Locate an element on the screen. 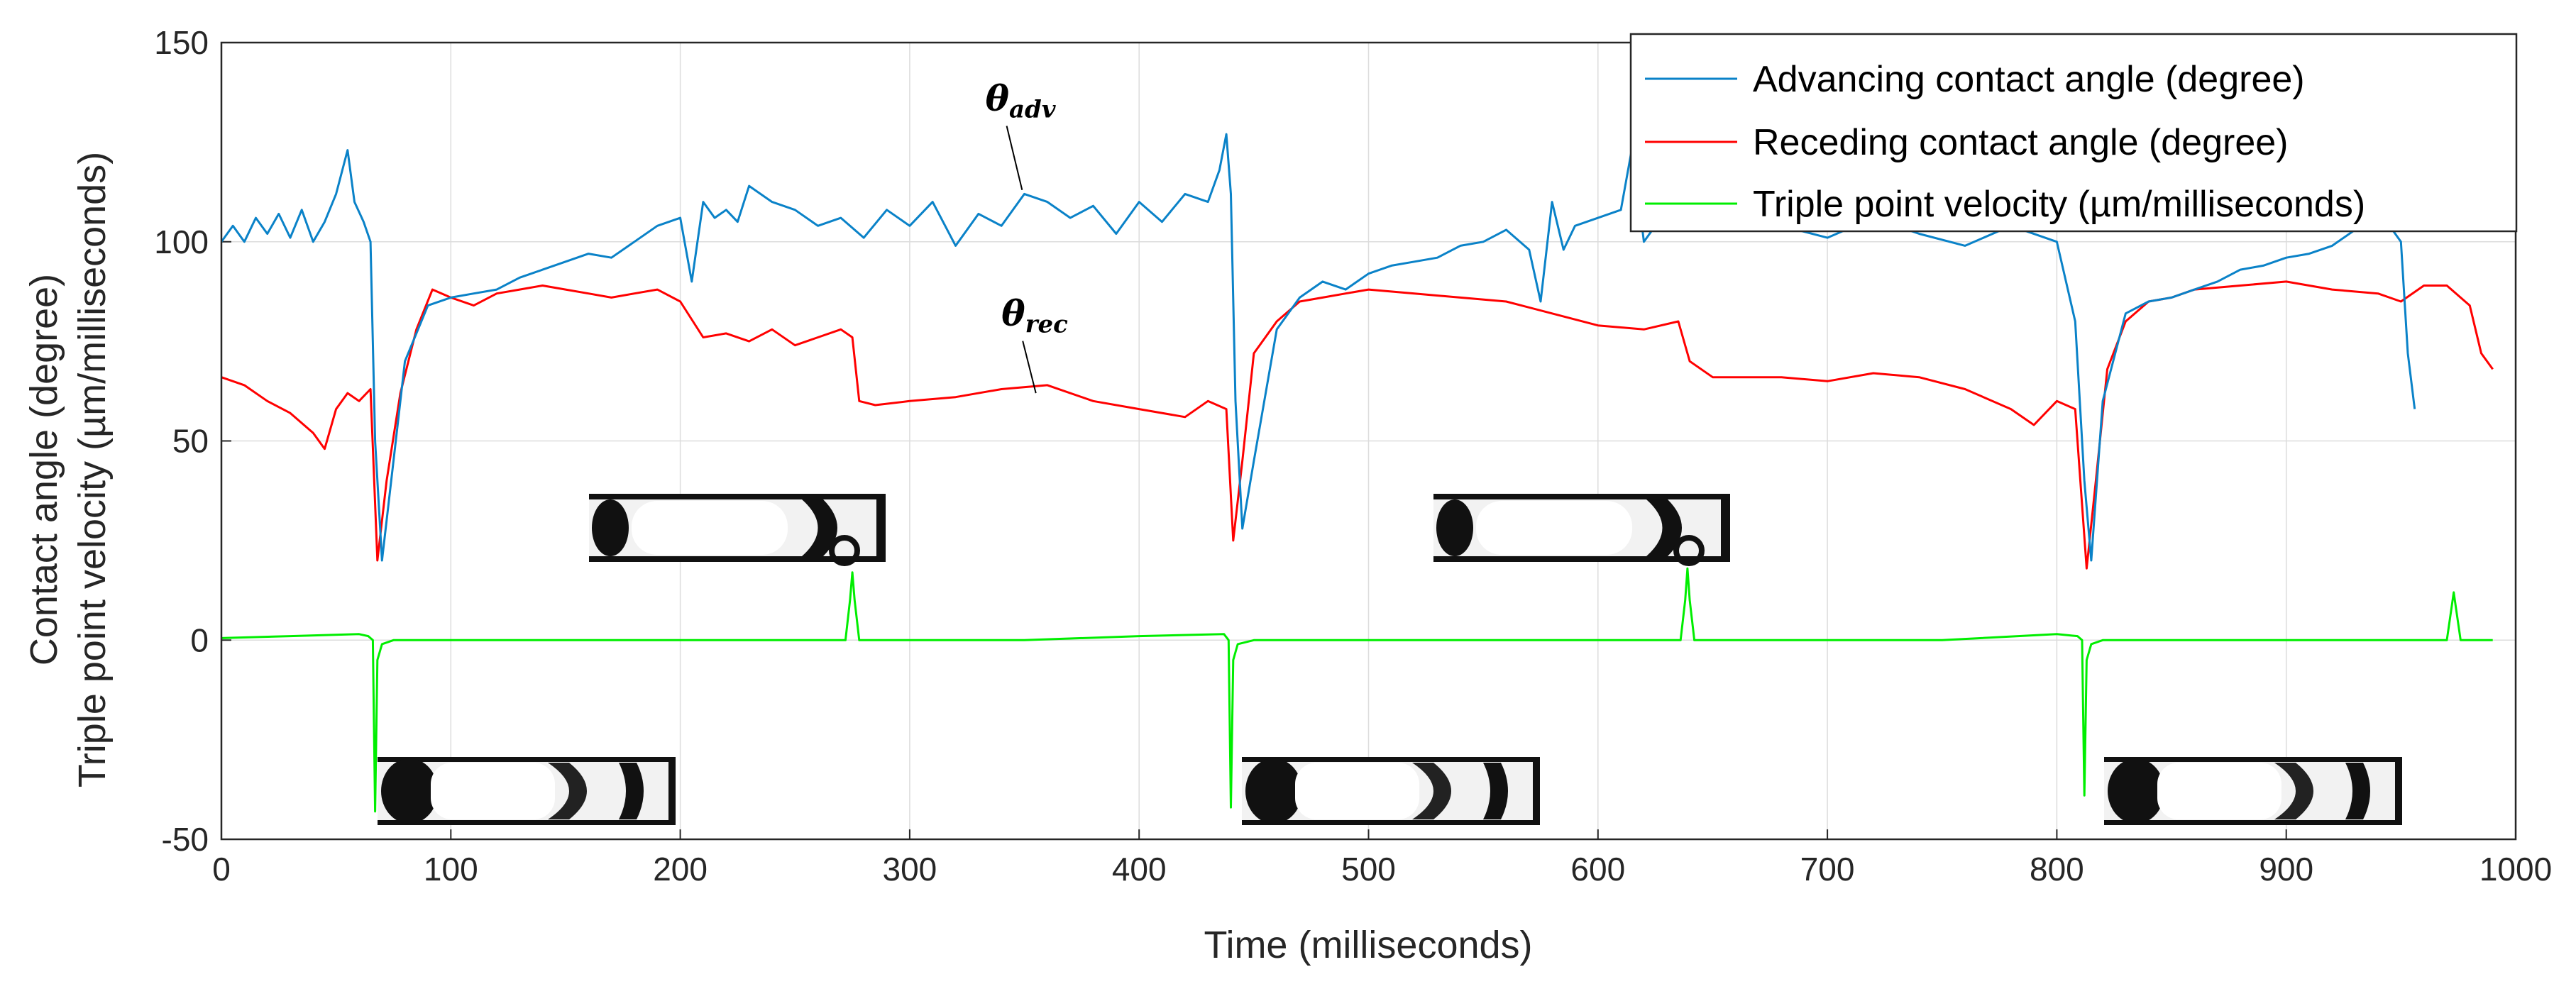 Image resolution: width=2576 pixels, height=989 pixels. x-tick-label: 600 is located at coordinates (1597, 869).